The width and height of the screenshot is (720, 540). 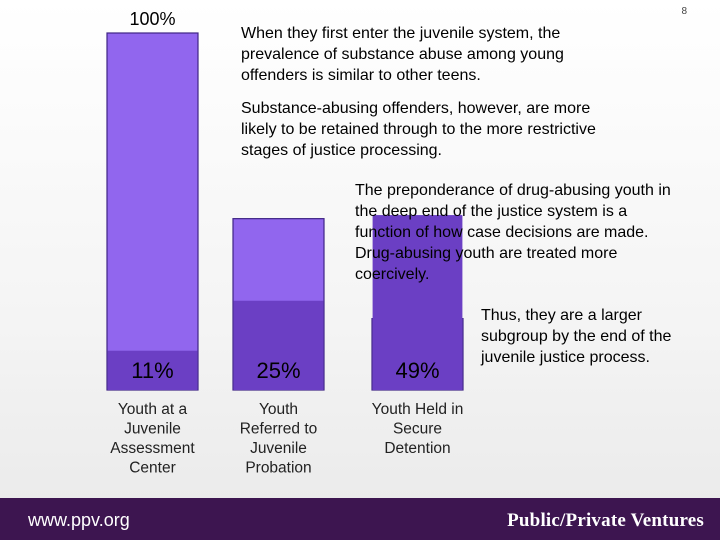 I want to click on category-label-2-line-2: Detention, so click(x=417, y=448).